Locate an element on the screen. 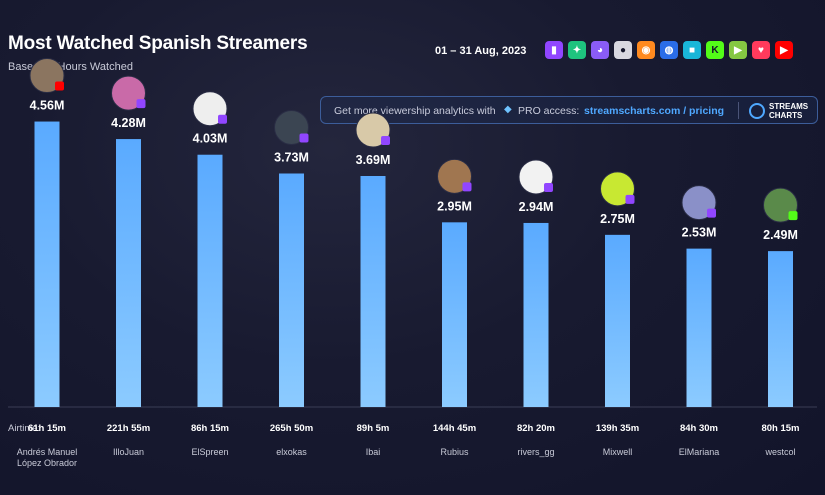 This screenshot has height=495, width=825. heart-icon: ♥ is located at coordinates (761, 50).